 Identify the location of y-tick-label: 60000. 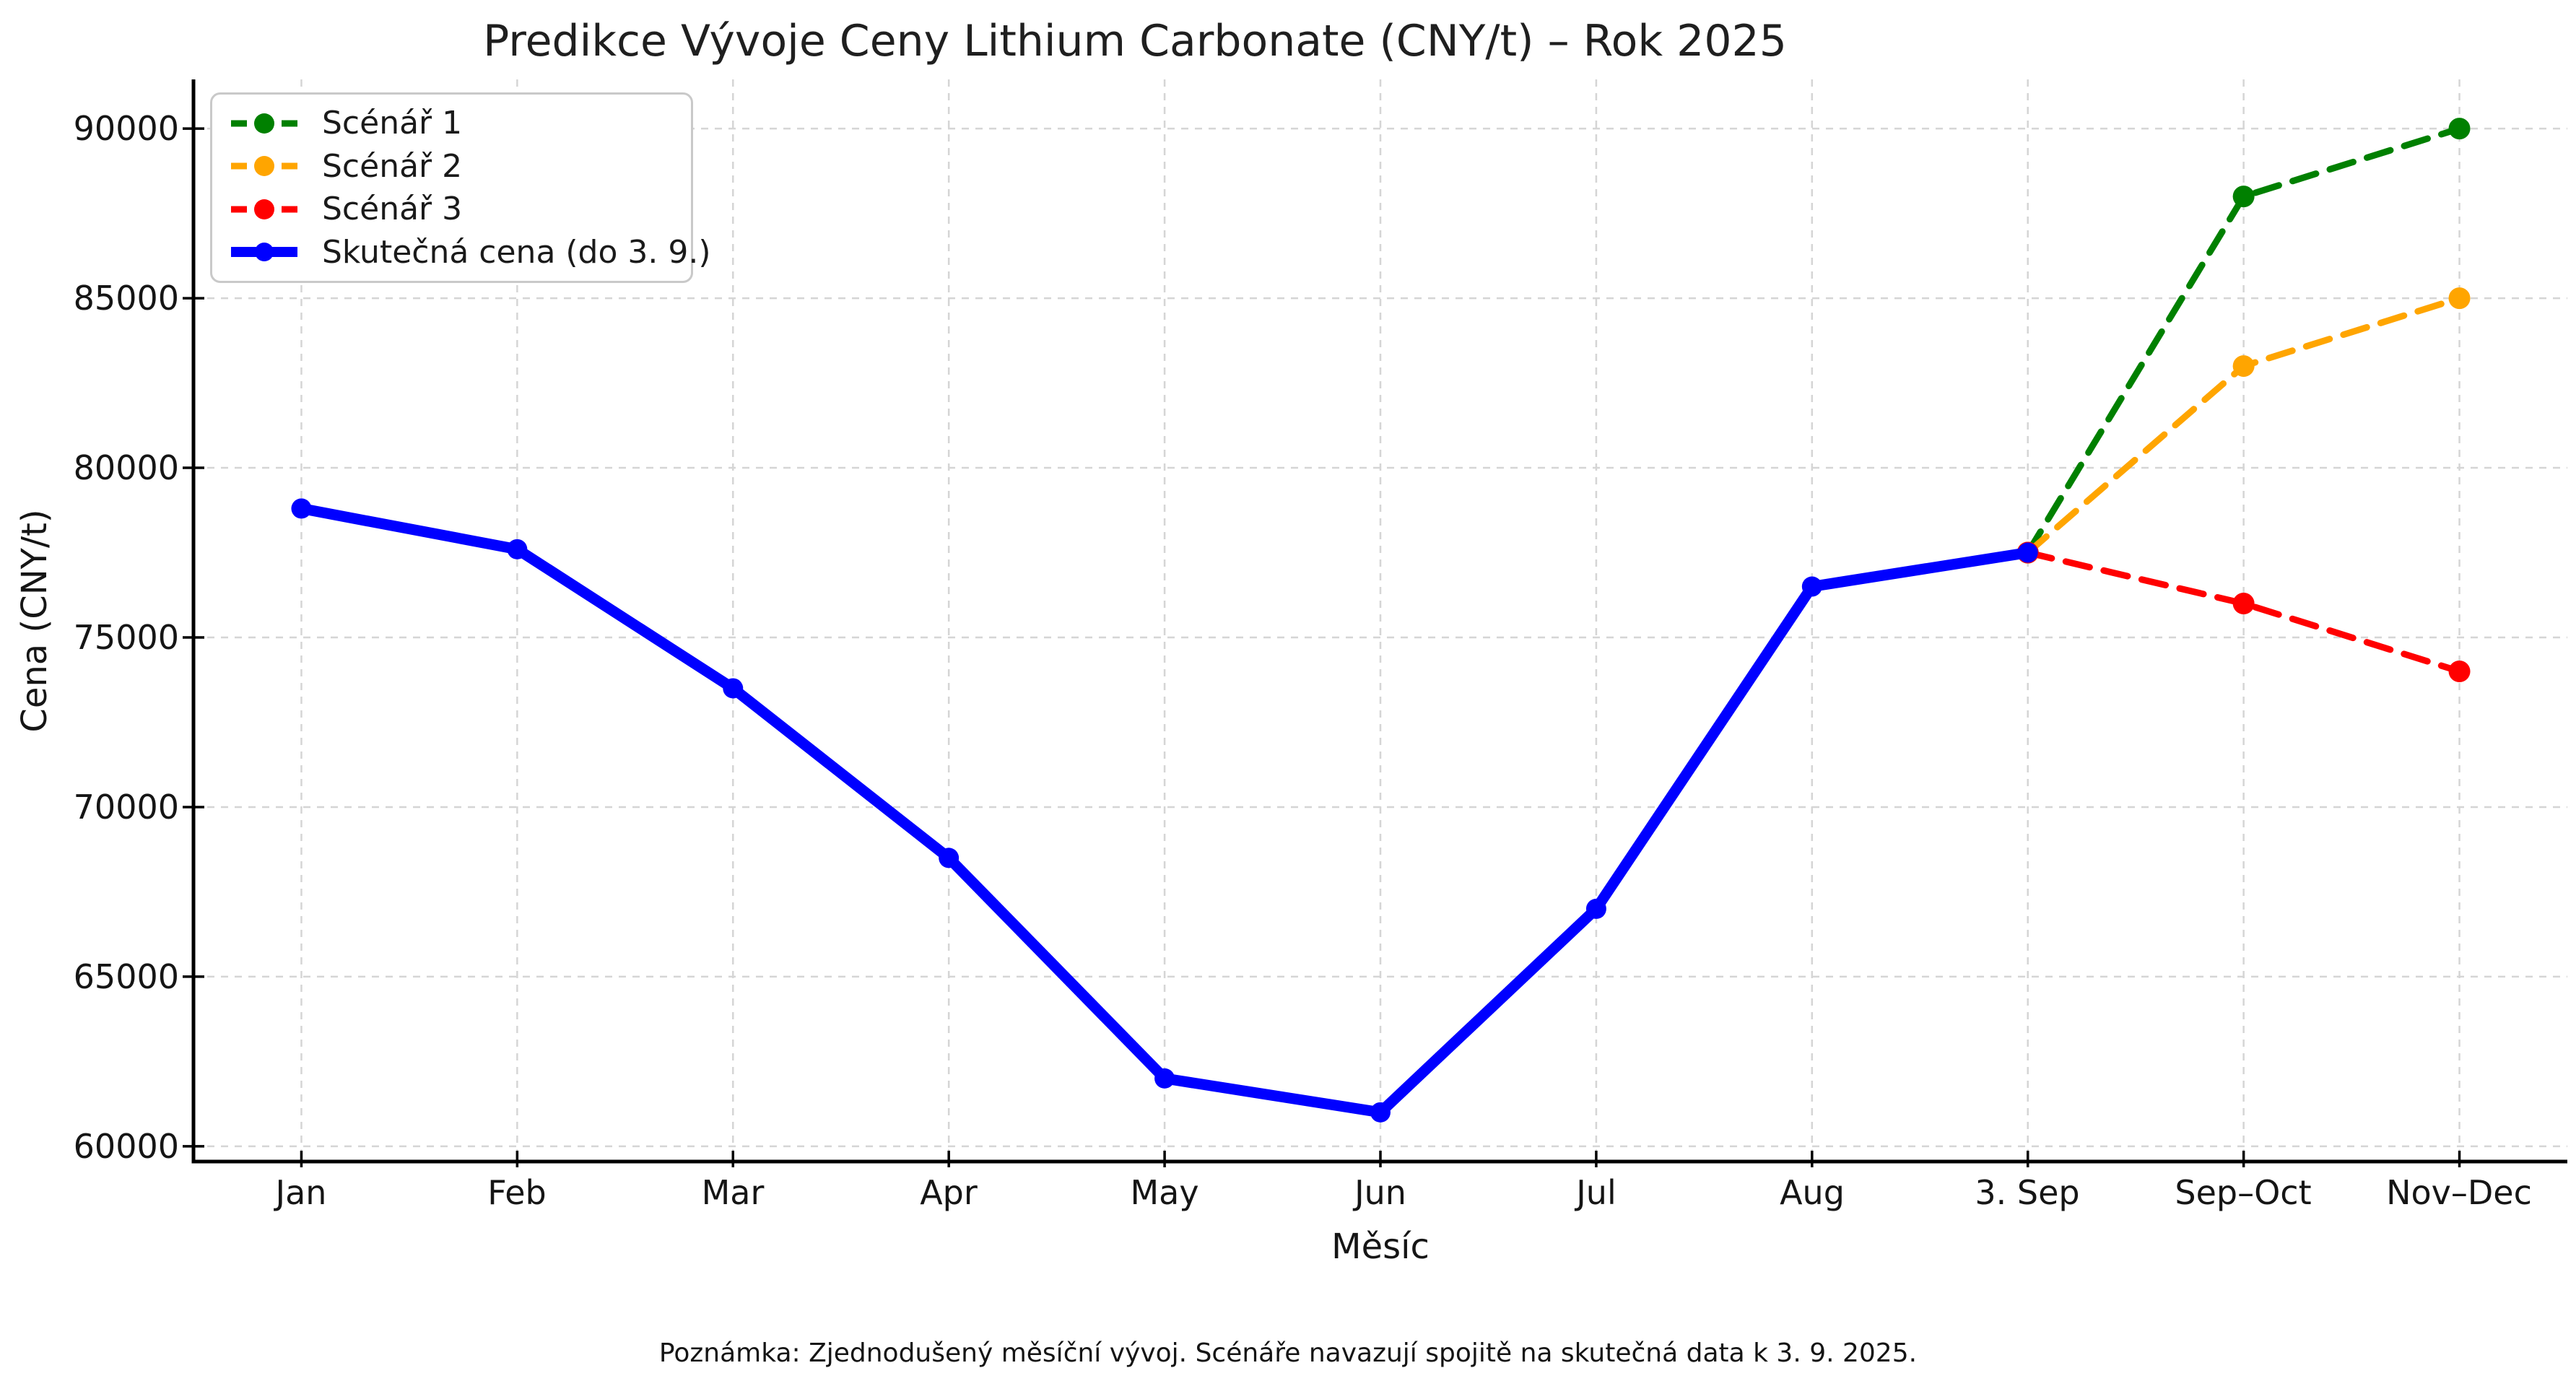
(126, 1146).